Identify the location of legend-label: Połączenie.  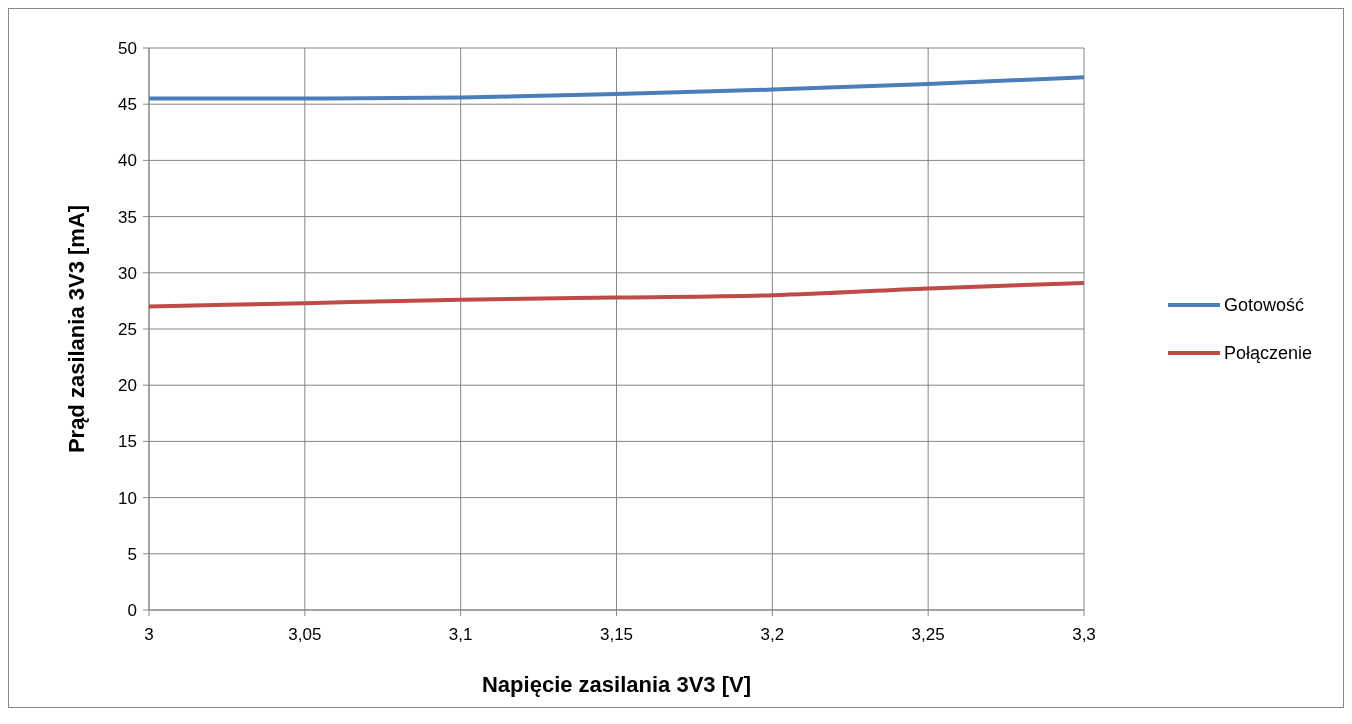
(1268, 353).